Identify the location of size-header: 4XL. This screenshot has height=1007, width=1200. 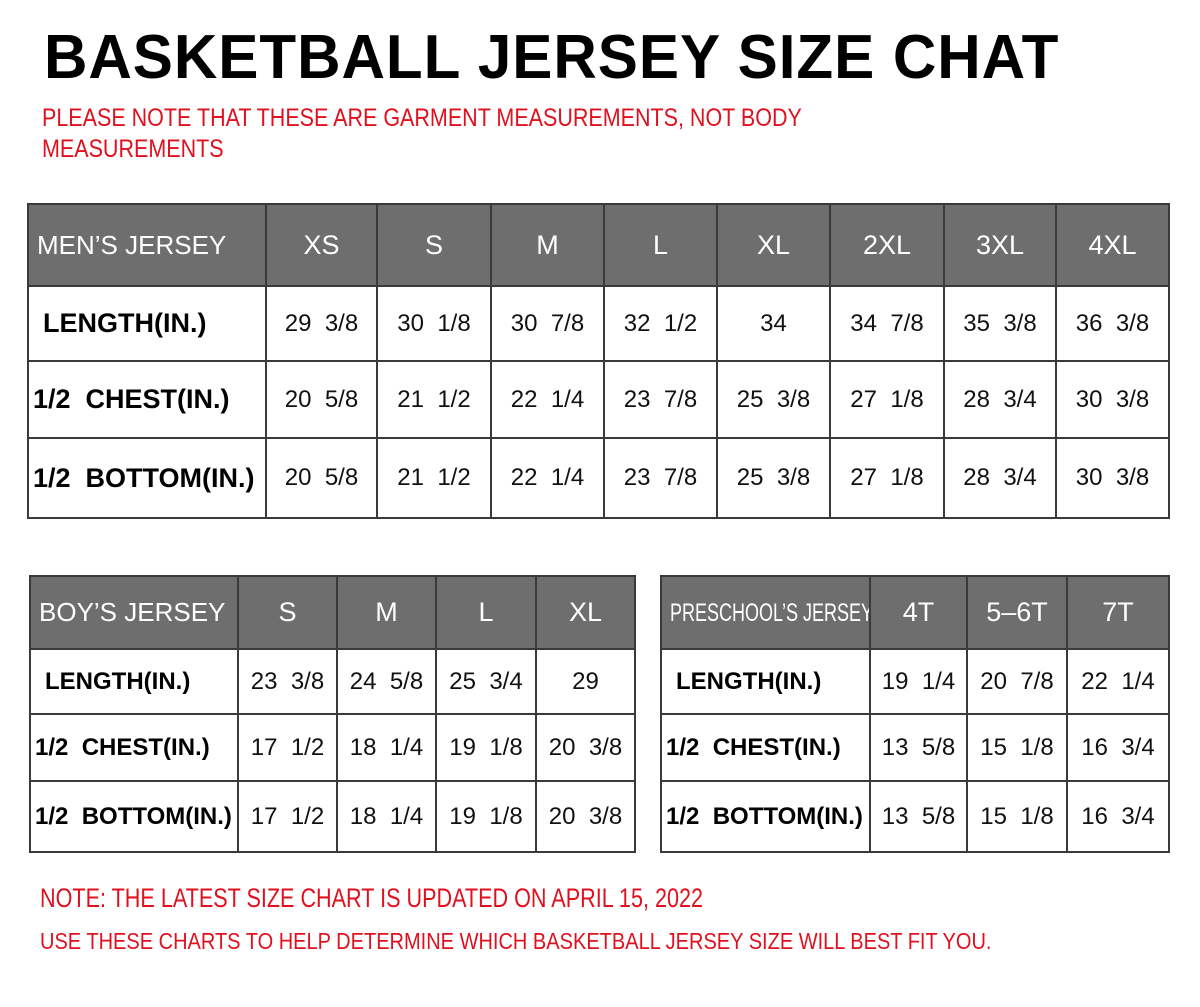
(1112, 245).